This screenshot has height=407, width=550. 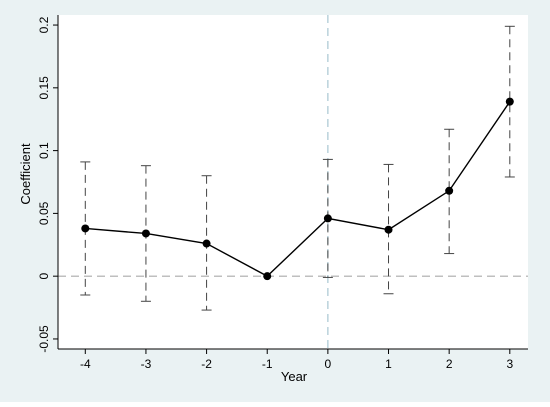 I want to click on x-tick-label: -4, so click(x=85, y=364).